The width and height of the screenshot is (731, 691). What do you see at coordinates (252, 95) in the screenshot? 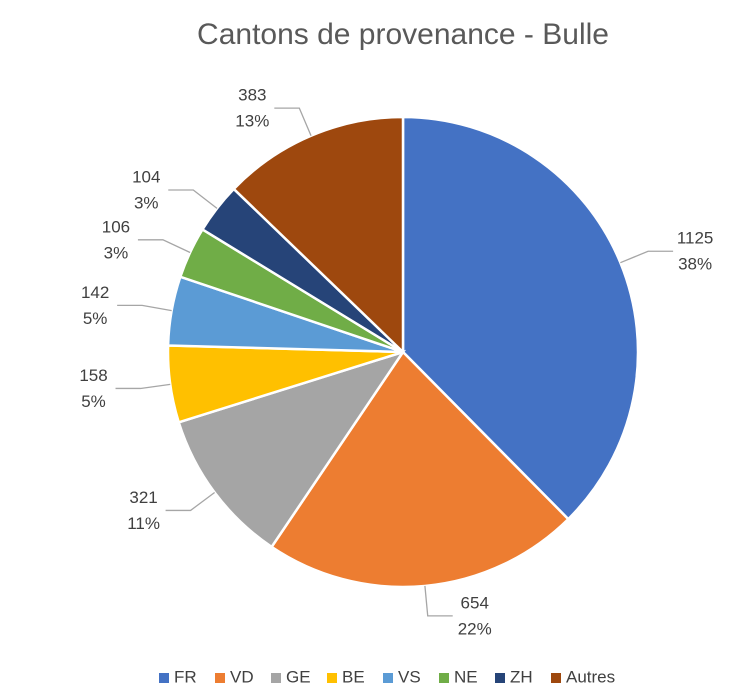
I see `data-label: 383` at bounding box center [252, 95].